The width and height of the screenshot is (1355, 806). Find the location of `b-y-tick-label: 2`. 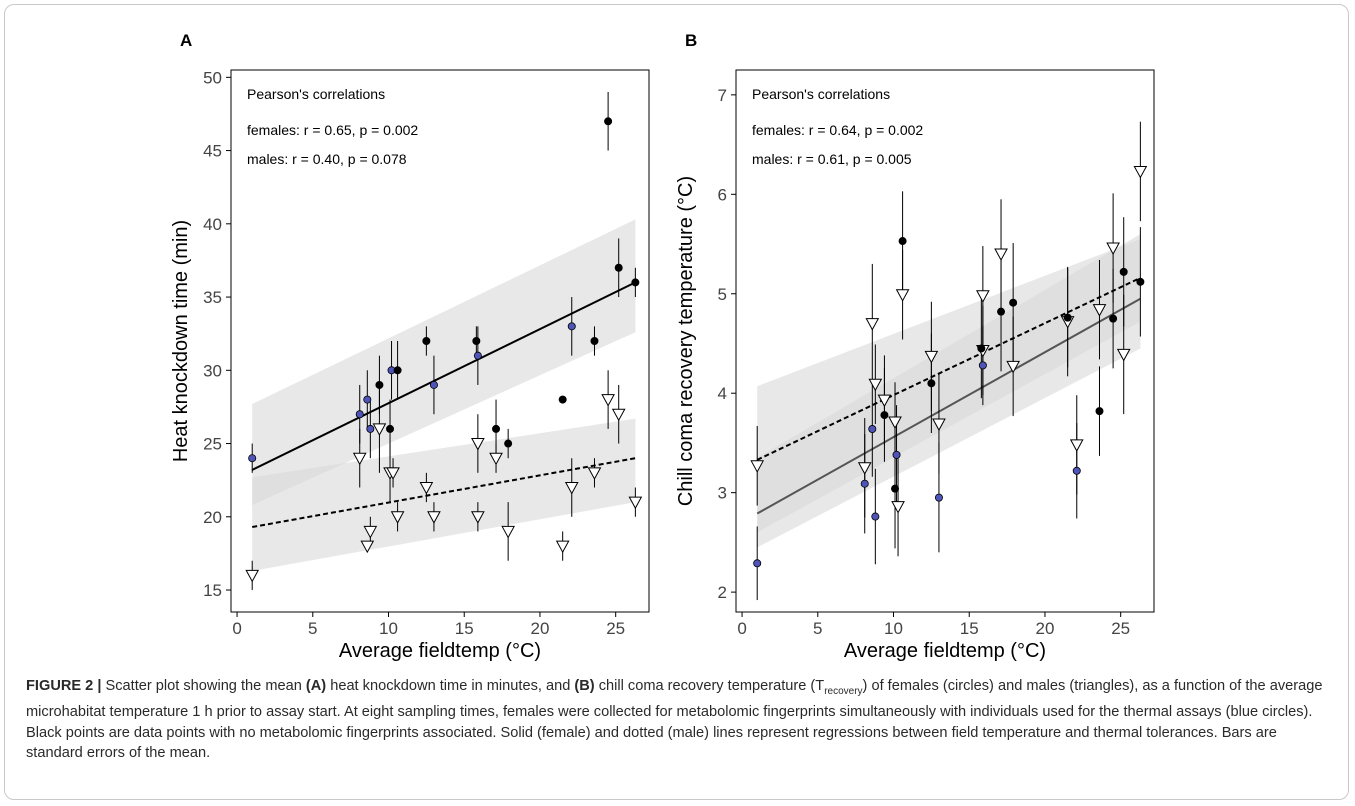

b-y-tick-label: 2 is located at coordinates (722, 592).